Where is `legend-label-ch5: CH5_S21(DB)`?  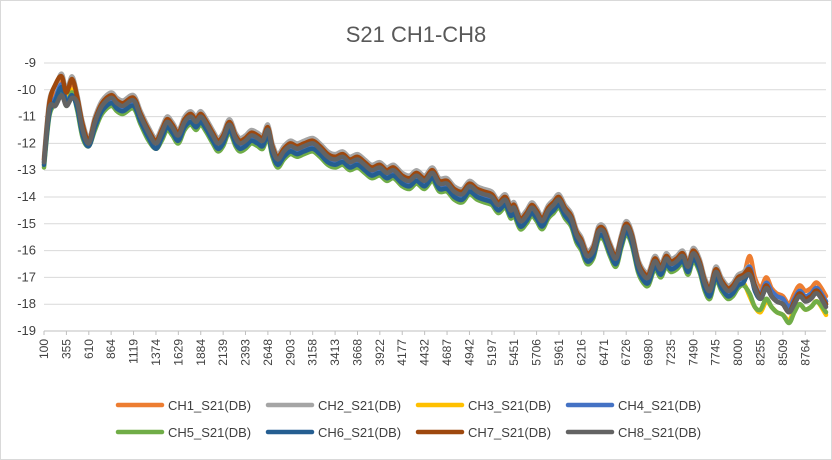
legend-label-ch5: CH5_S21(DB) is located at coordinates (209, 432).